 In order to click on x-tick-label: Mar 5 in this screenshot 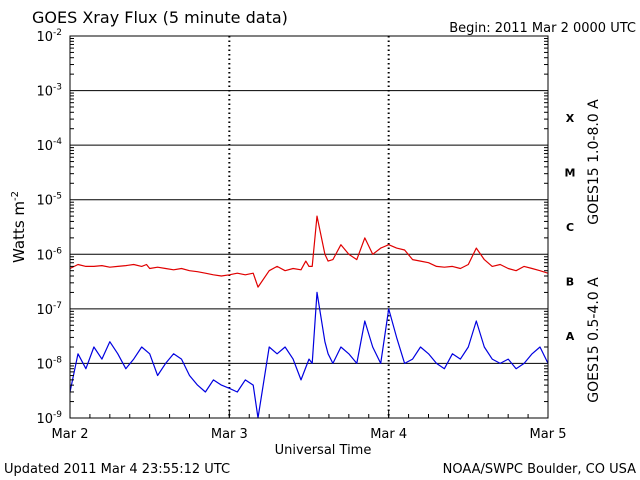, I will do `click(548, 434)`.